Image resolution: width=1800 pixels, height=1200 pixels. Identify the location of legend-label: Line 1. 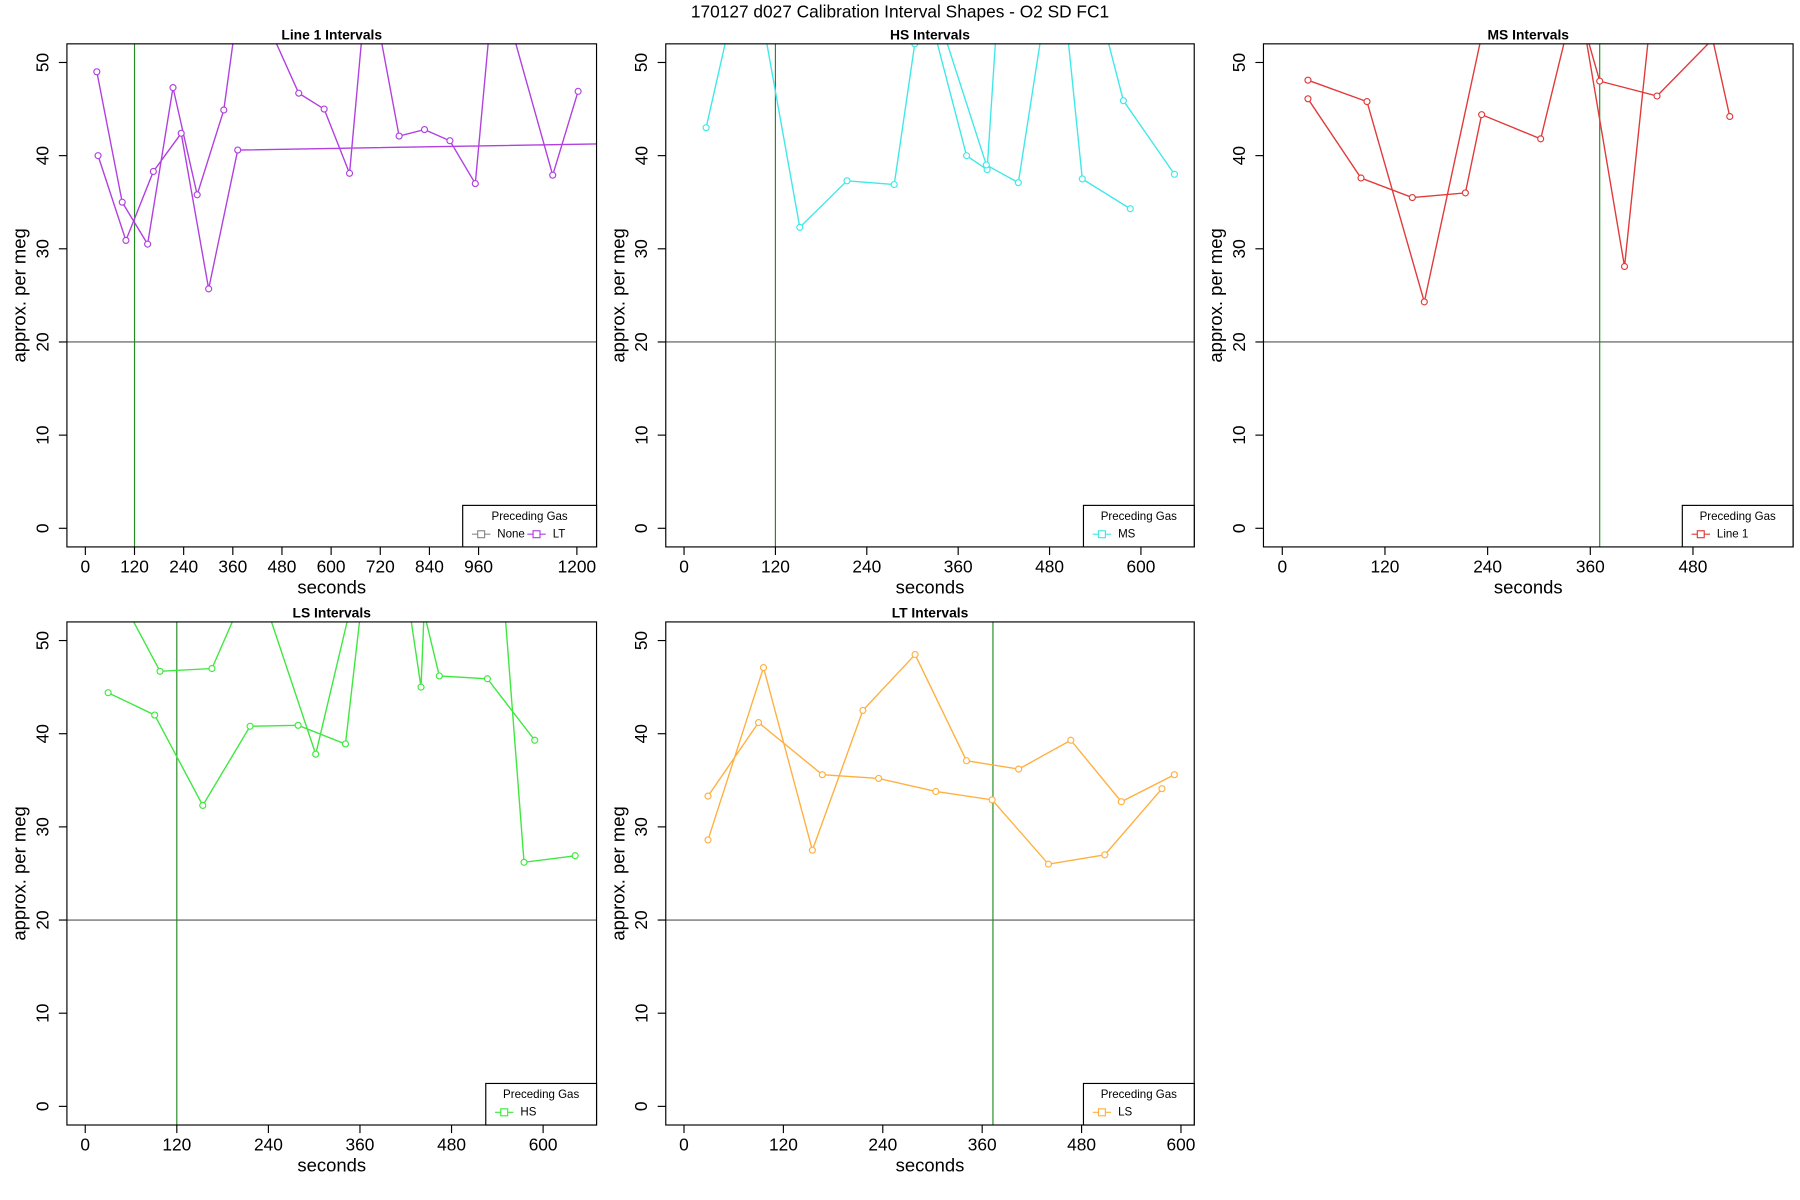
(1732, 534).